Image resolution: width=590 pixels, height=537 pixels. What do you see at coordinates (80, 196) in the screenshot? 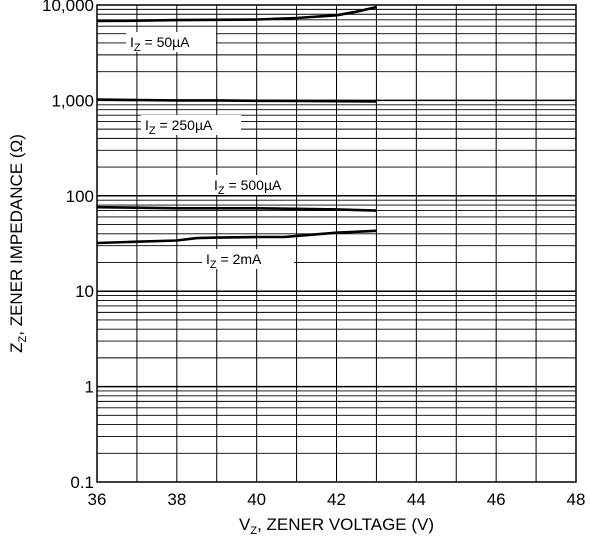
I see `y-tick-label: 100` at bounding box center [80, 196].